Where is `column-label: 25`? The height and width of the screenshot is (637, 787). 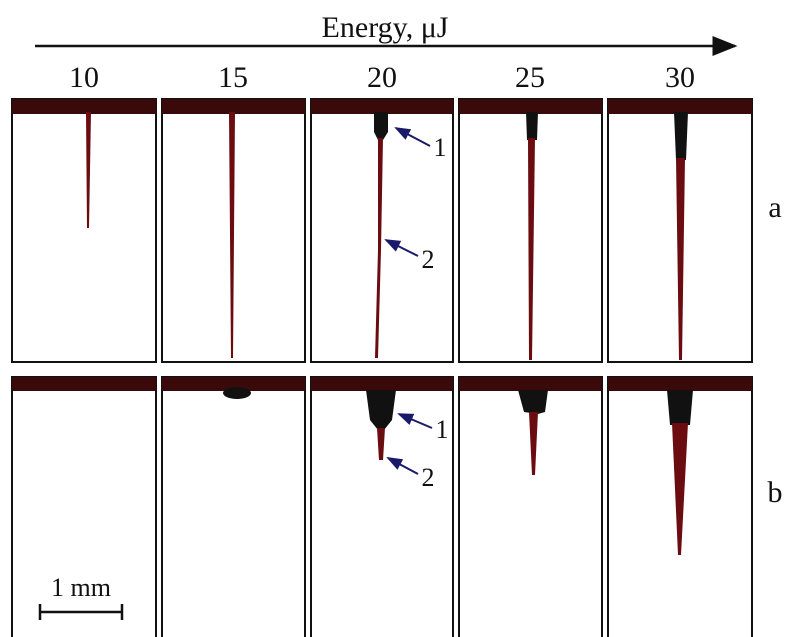 column-label: 25 is located at coordinates (530, 77).